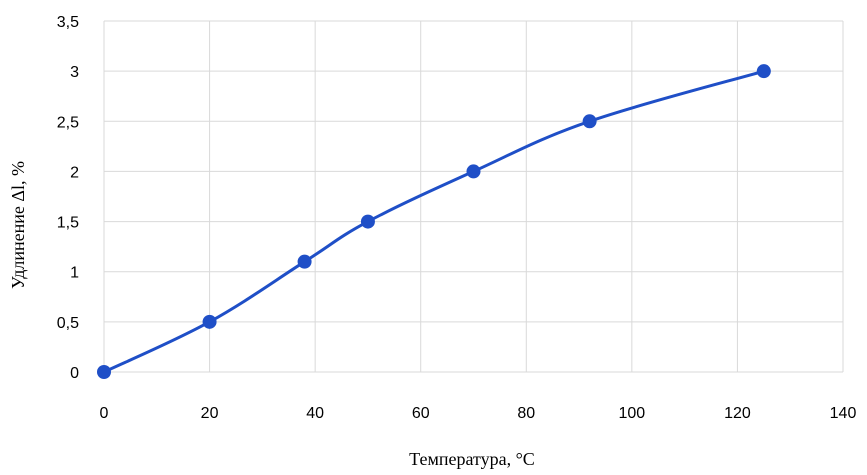 The height and width of the screenshot is (475, 867). What do you see at coordinates (315, 413) in the screenshot?
I see `x-tick-label: 40` at bounding box center [315, 413].